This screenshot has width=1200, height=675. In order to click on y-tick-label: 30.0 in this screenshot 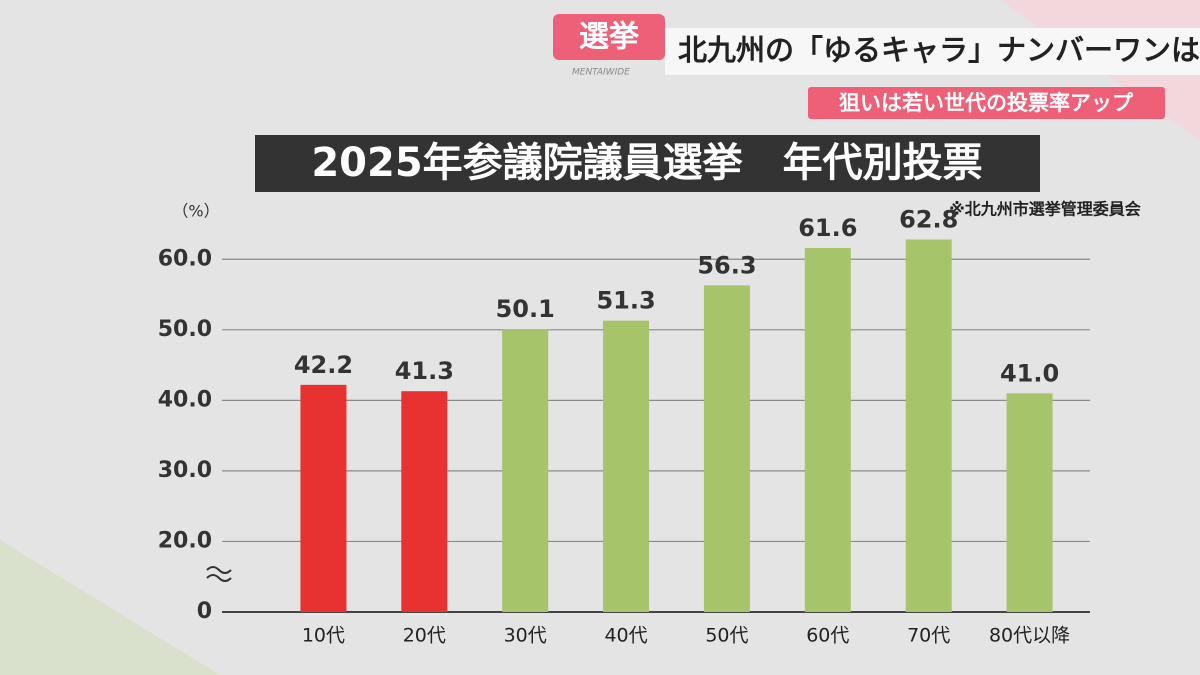, I will do `click(185, 470)`.